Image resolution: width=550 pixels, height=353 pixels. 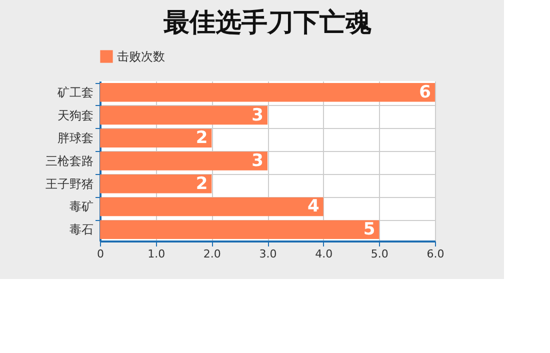 What do you see at coordinates (212, 254) in the screenshot?
I see `x-tick-label: 2.0` at bounding box center [212, 254].